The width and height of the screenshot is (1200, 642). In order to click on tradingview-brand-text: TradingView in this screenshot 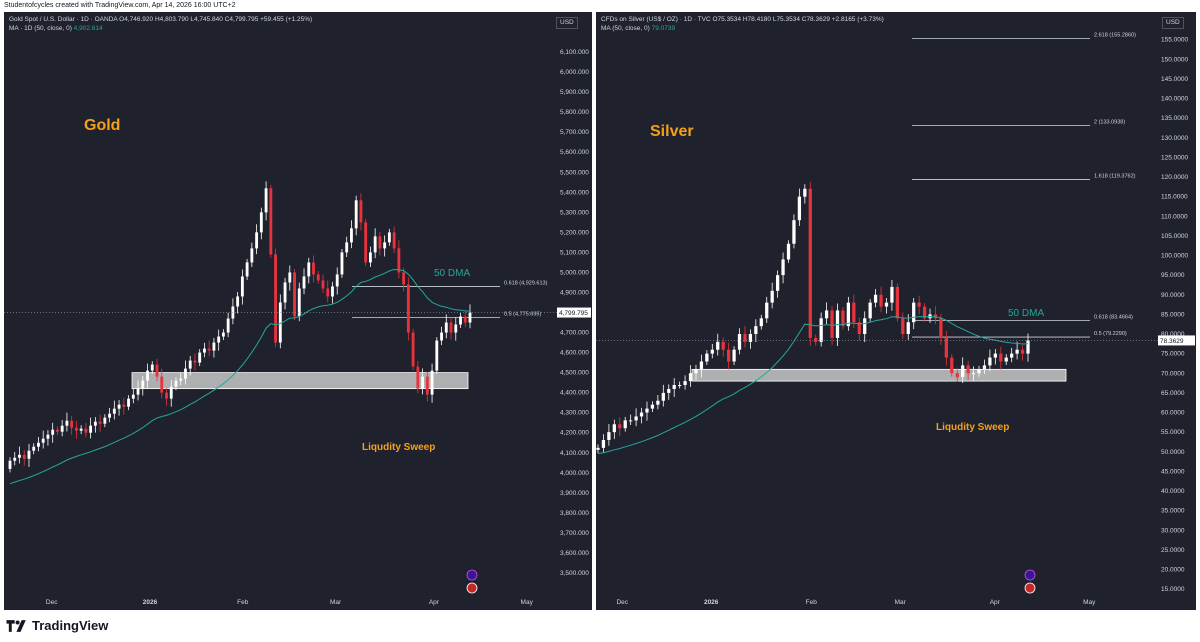, I will do `click(70, 625)`.